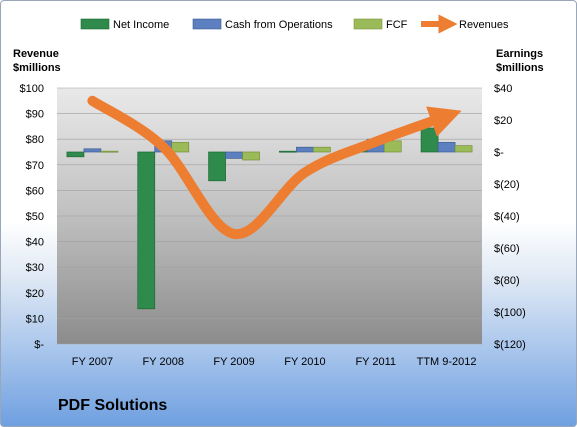 The image size is (577, 427). Describe the element at coordinates (32, 89) in the screenshot. I see `left-tick-label: $100` at that location.